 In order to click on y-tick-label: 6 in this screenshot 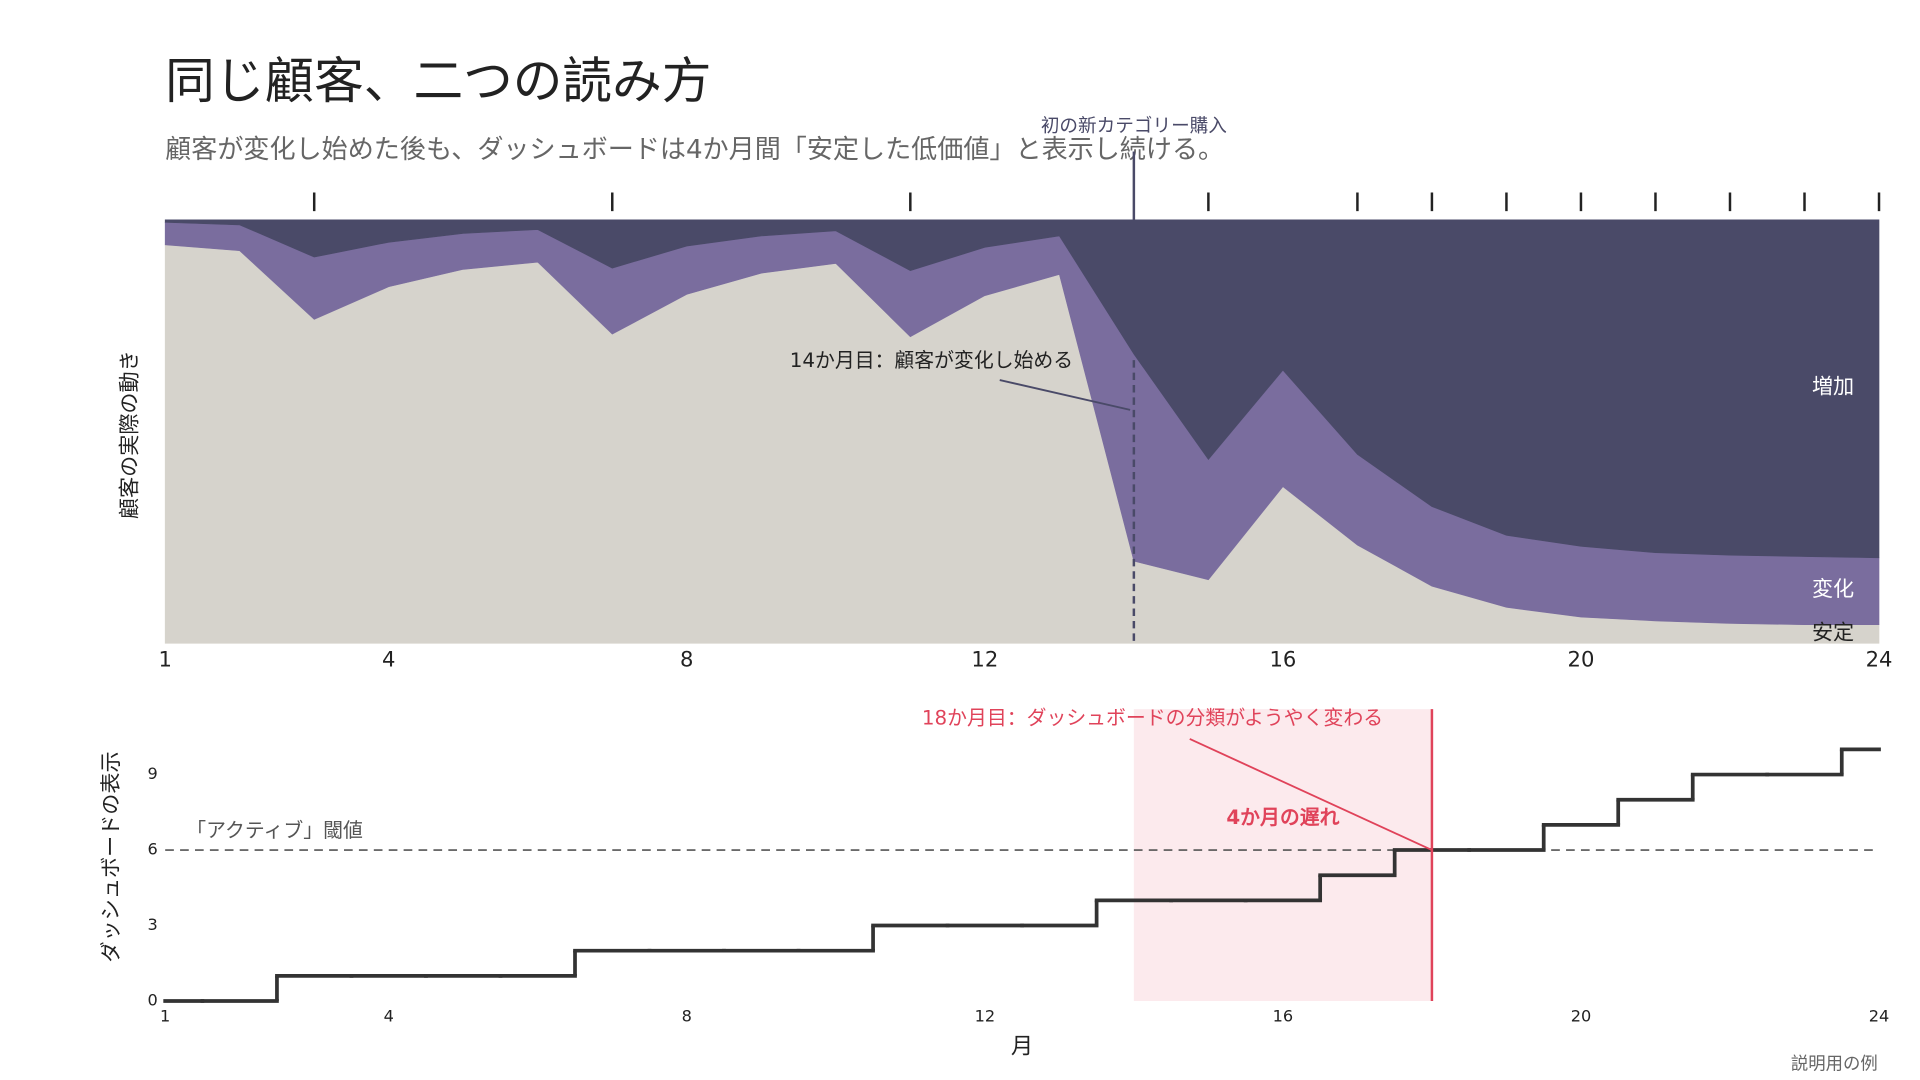, I will do `click(152, 849)`.